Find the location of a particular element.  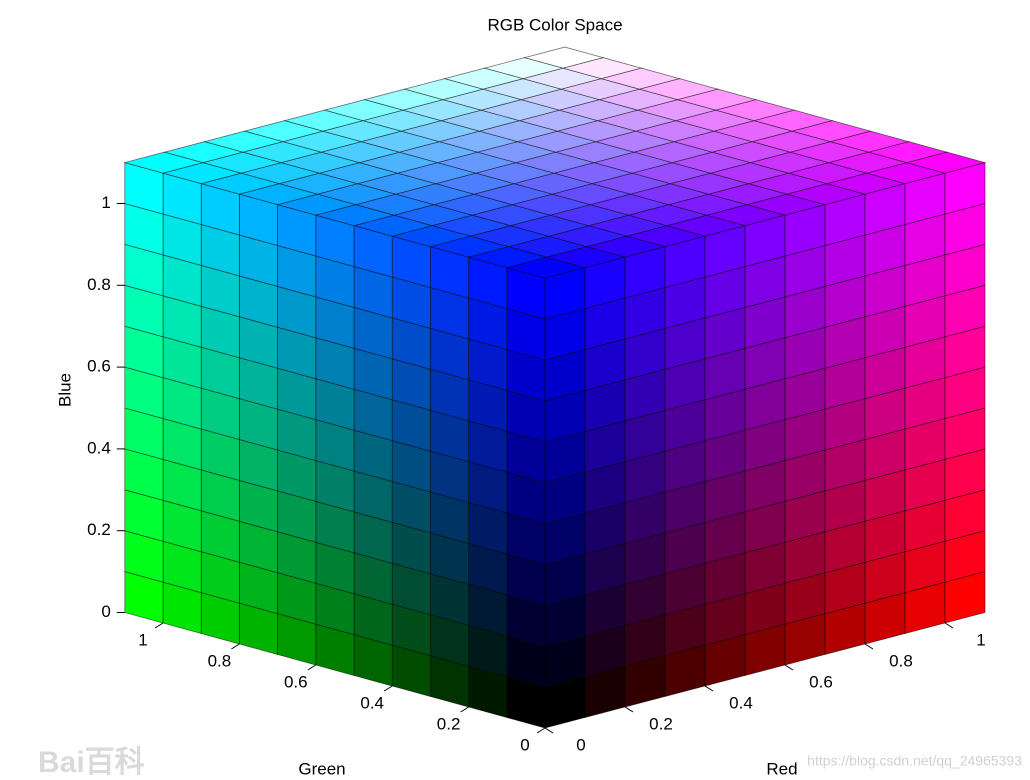

z-tick-label: 0.2 is located at coordinates (99, 529).